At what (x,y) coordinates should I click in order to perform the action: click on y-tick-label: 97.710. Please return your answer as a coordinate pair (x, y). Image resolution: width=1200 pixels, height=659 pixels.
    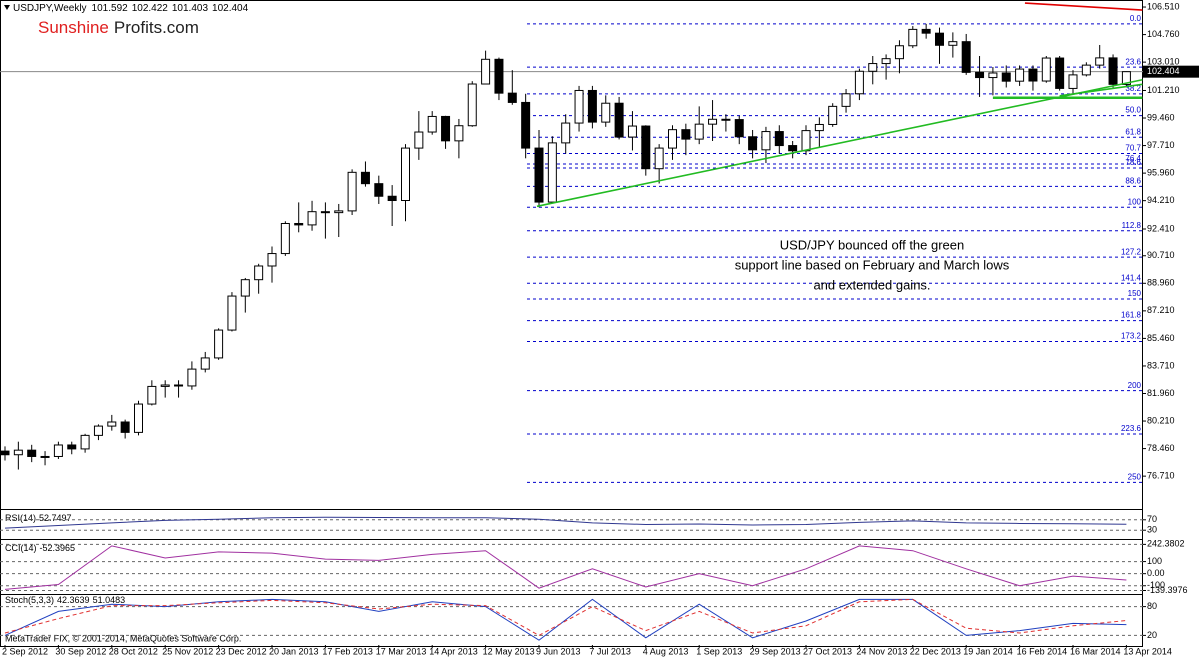
    Looking at the image, I should click on (1161, 145).